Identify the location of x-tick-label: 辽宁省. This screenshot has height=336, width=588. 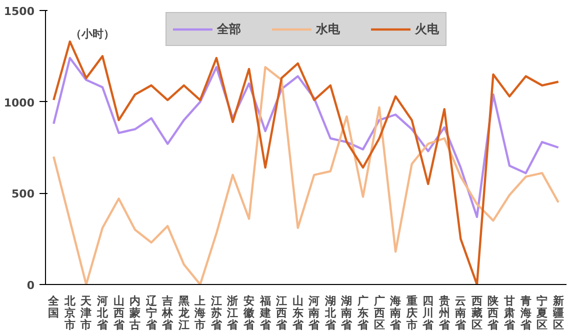
(151, 313).